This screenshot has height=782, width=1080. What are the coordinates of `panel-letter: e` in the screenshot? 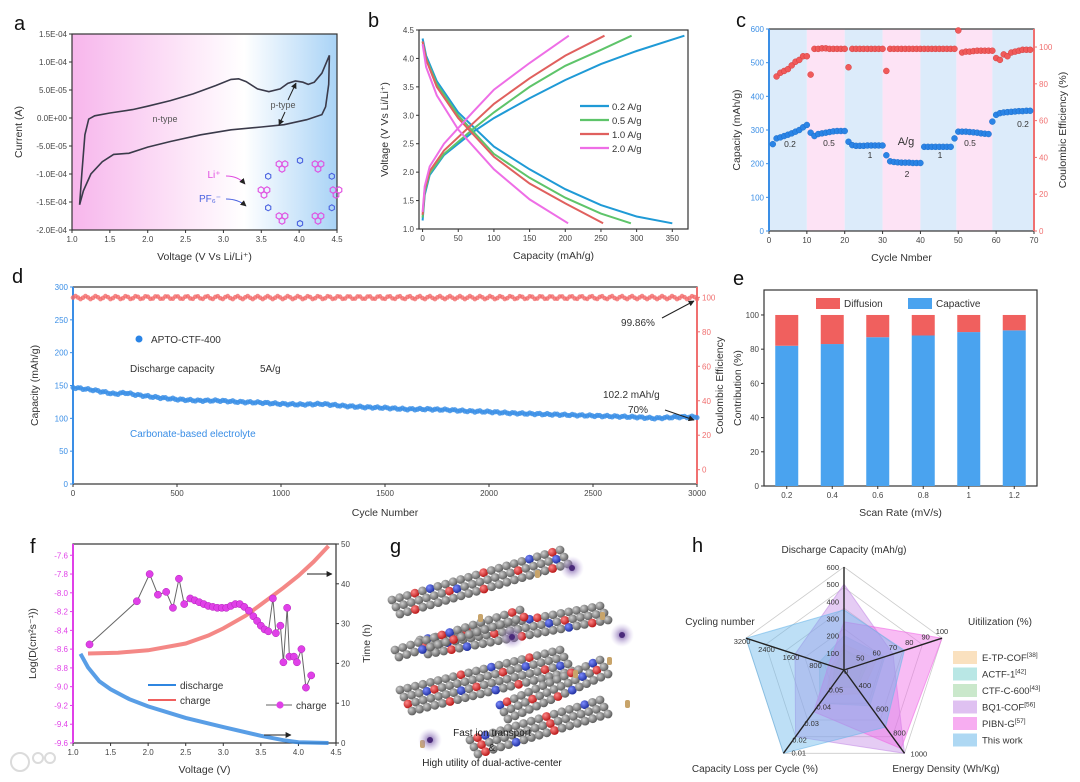 It's located at (738, 279).